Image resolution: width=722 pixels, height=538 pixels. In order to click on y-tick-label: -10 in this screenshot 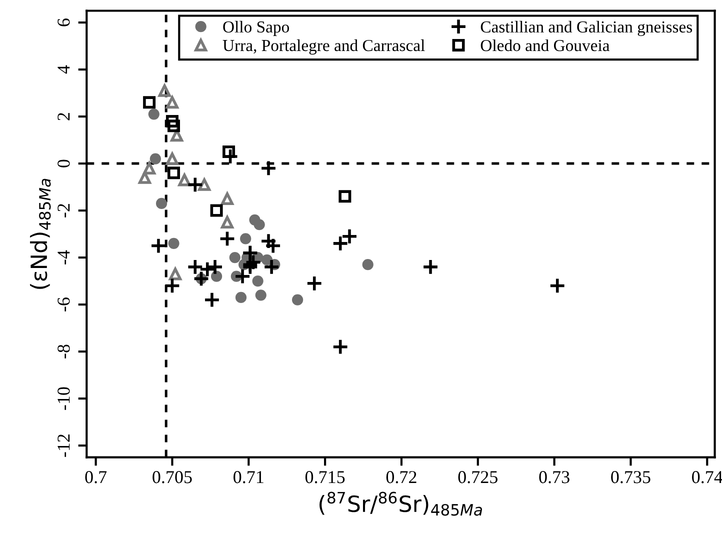, I will do `click(64, 398)`.